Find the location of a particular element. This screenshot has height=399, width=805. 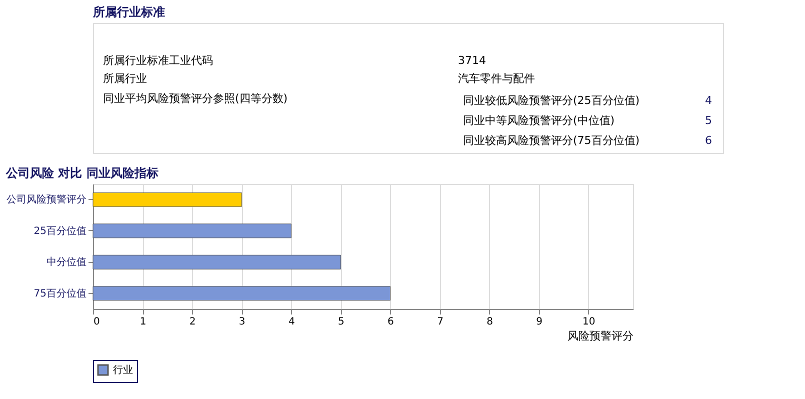

x-tick-label: 8 is located at coordinates (490, 322).